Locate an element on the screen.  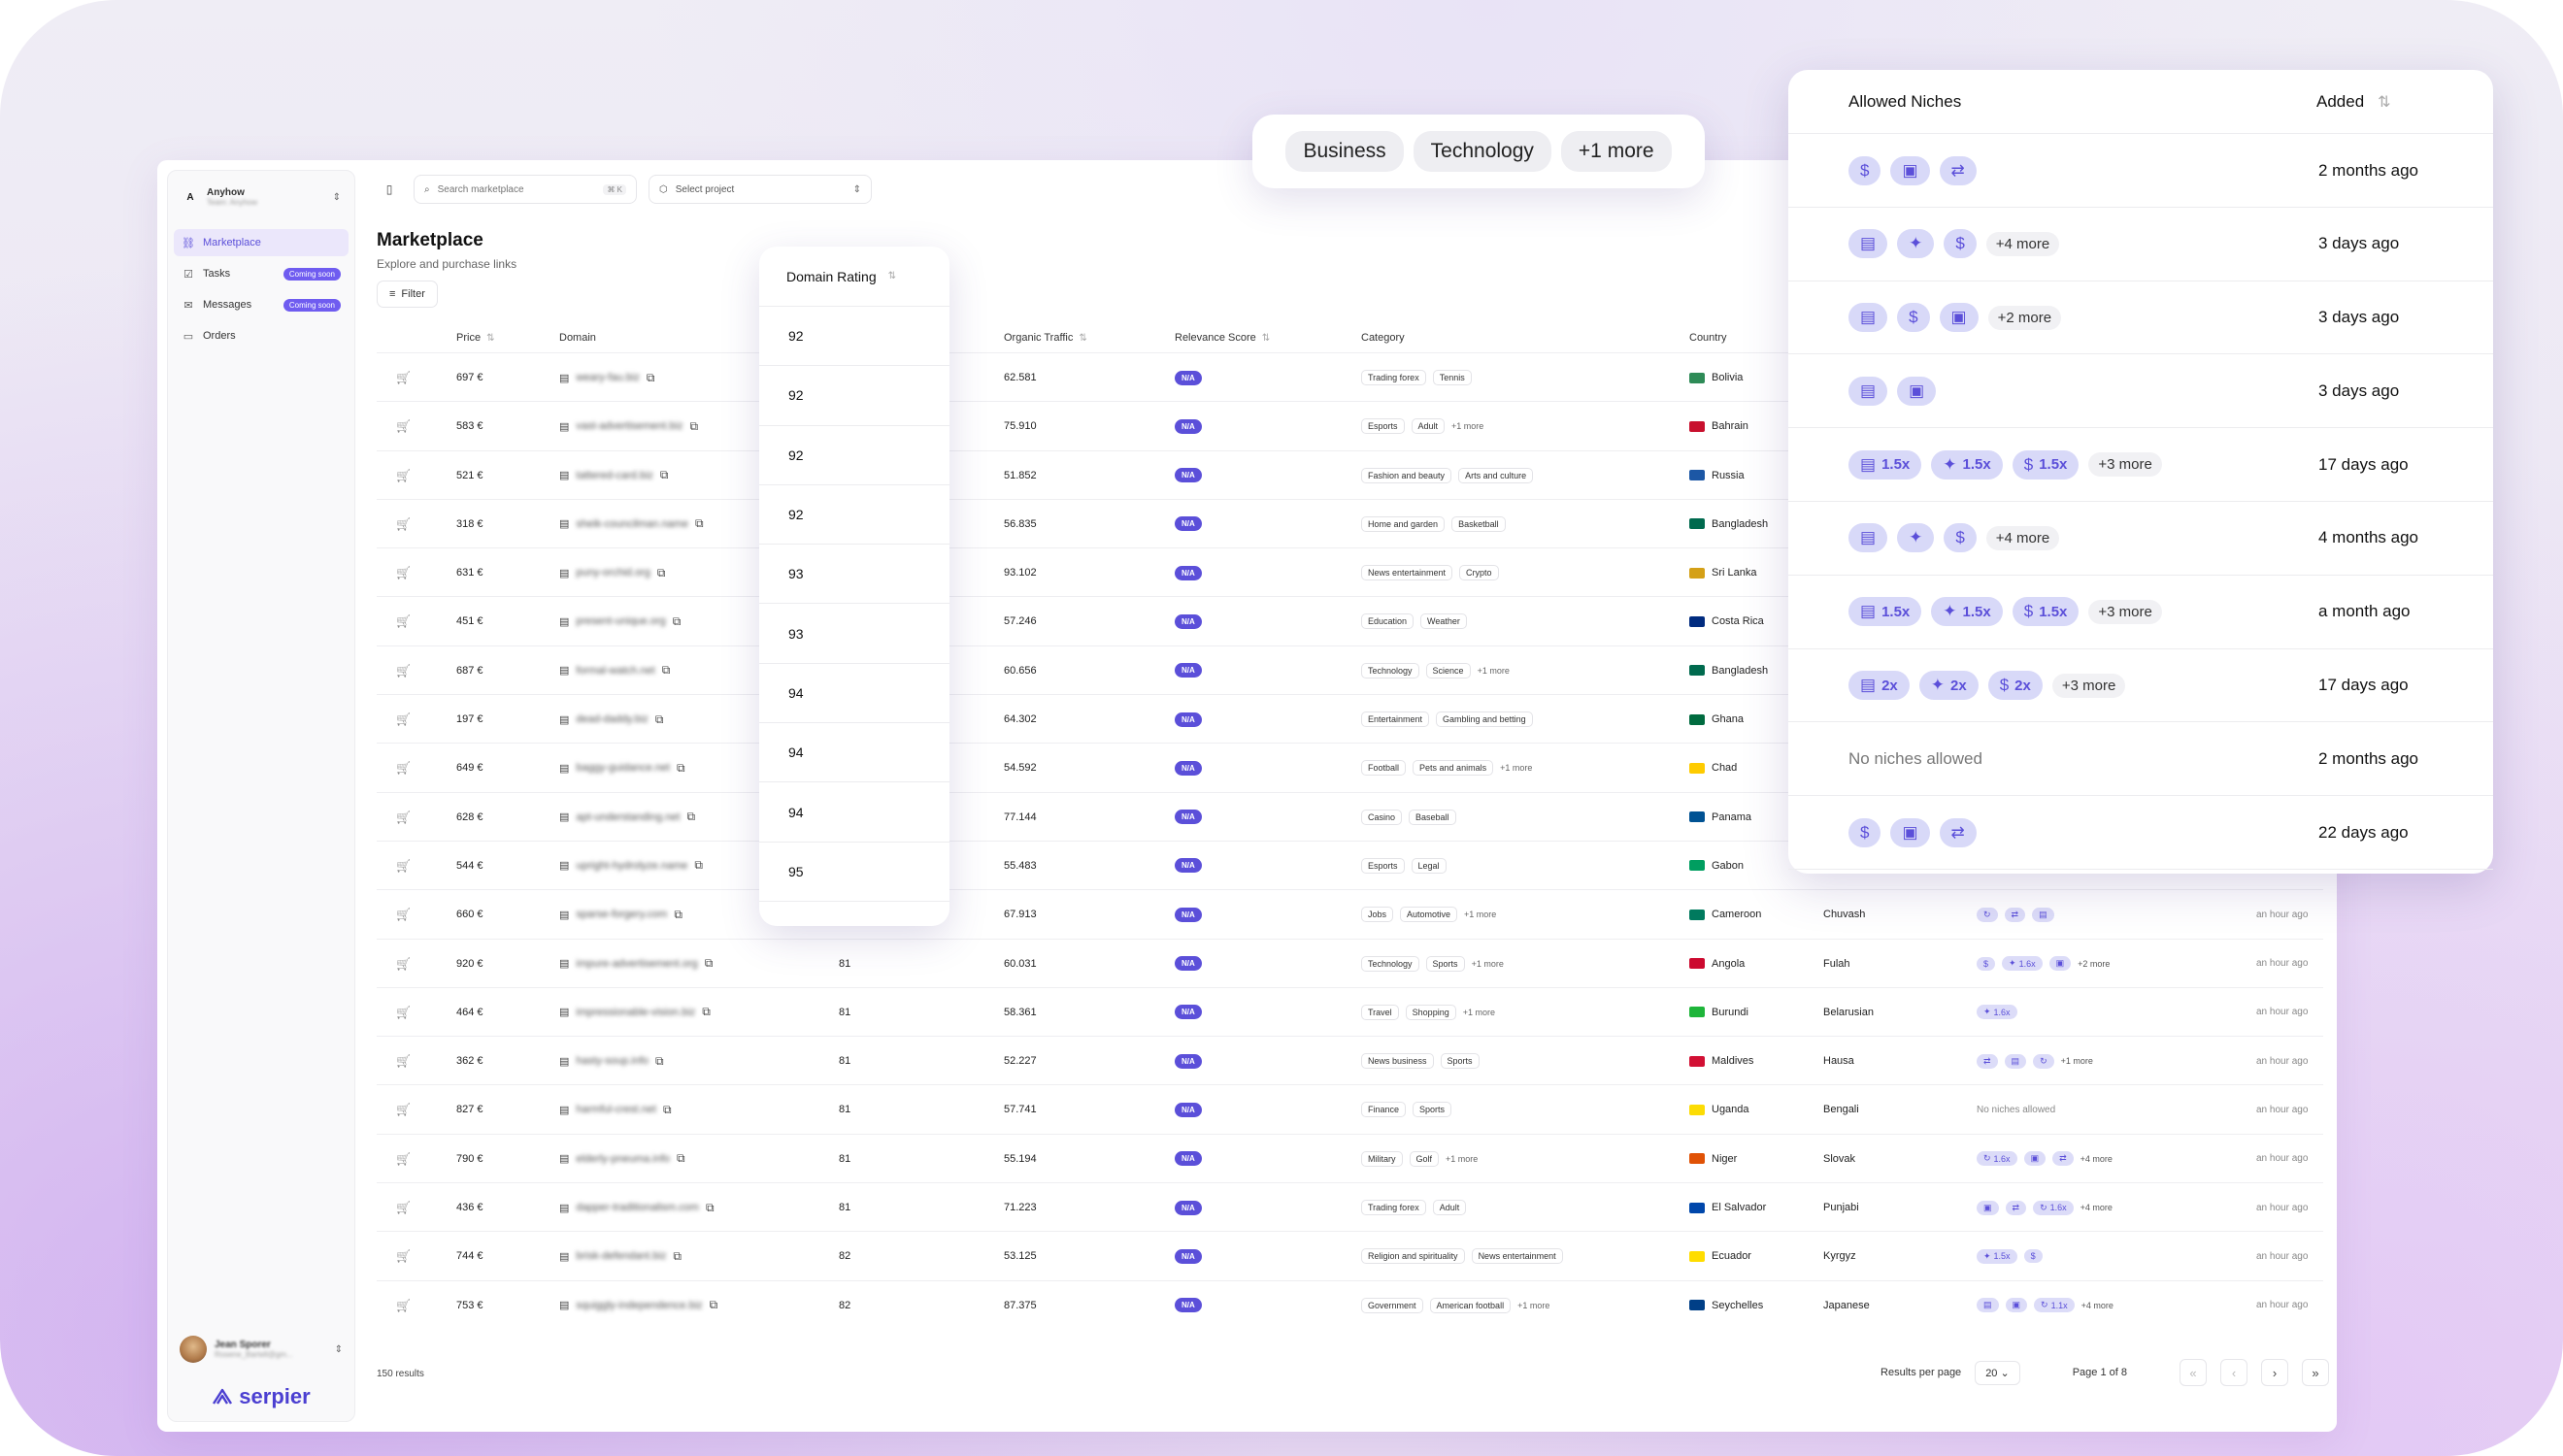
search-box: ⌕ ⌘ K is located at coordinates (525, 189).